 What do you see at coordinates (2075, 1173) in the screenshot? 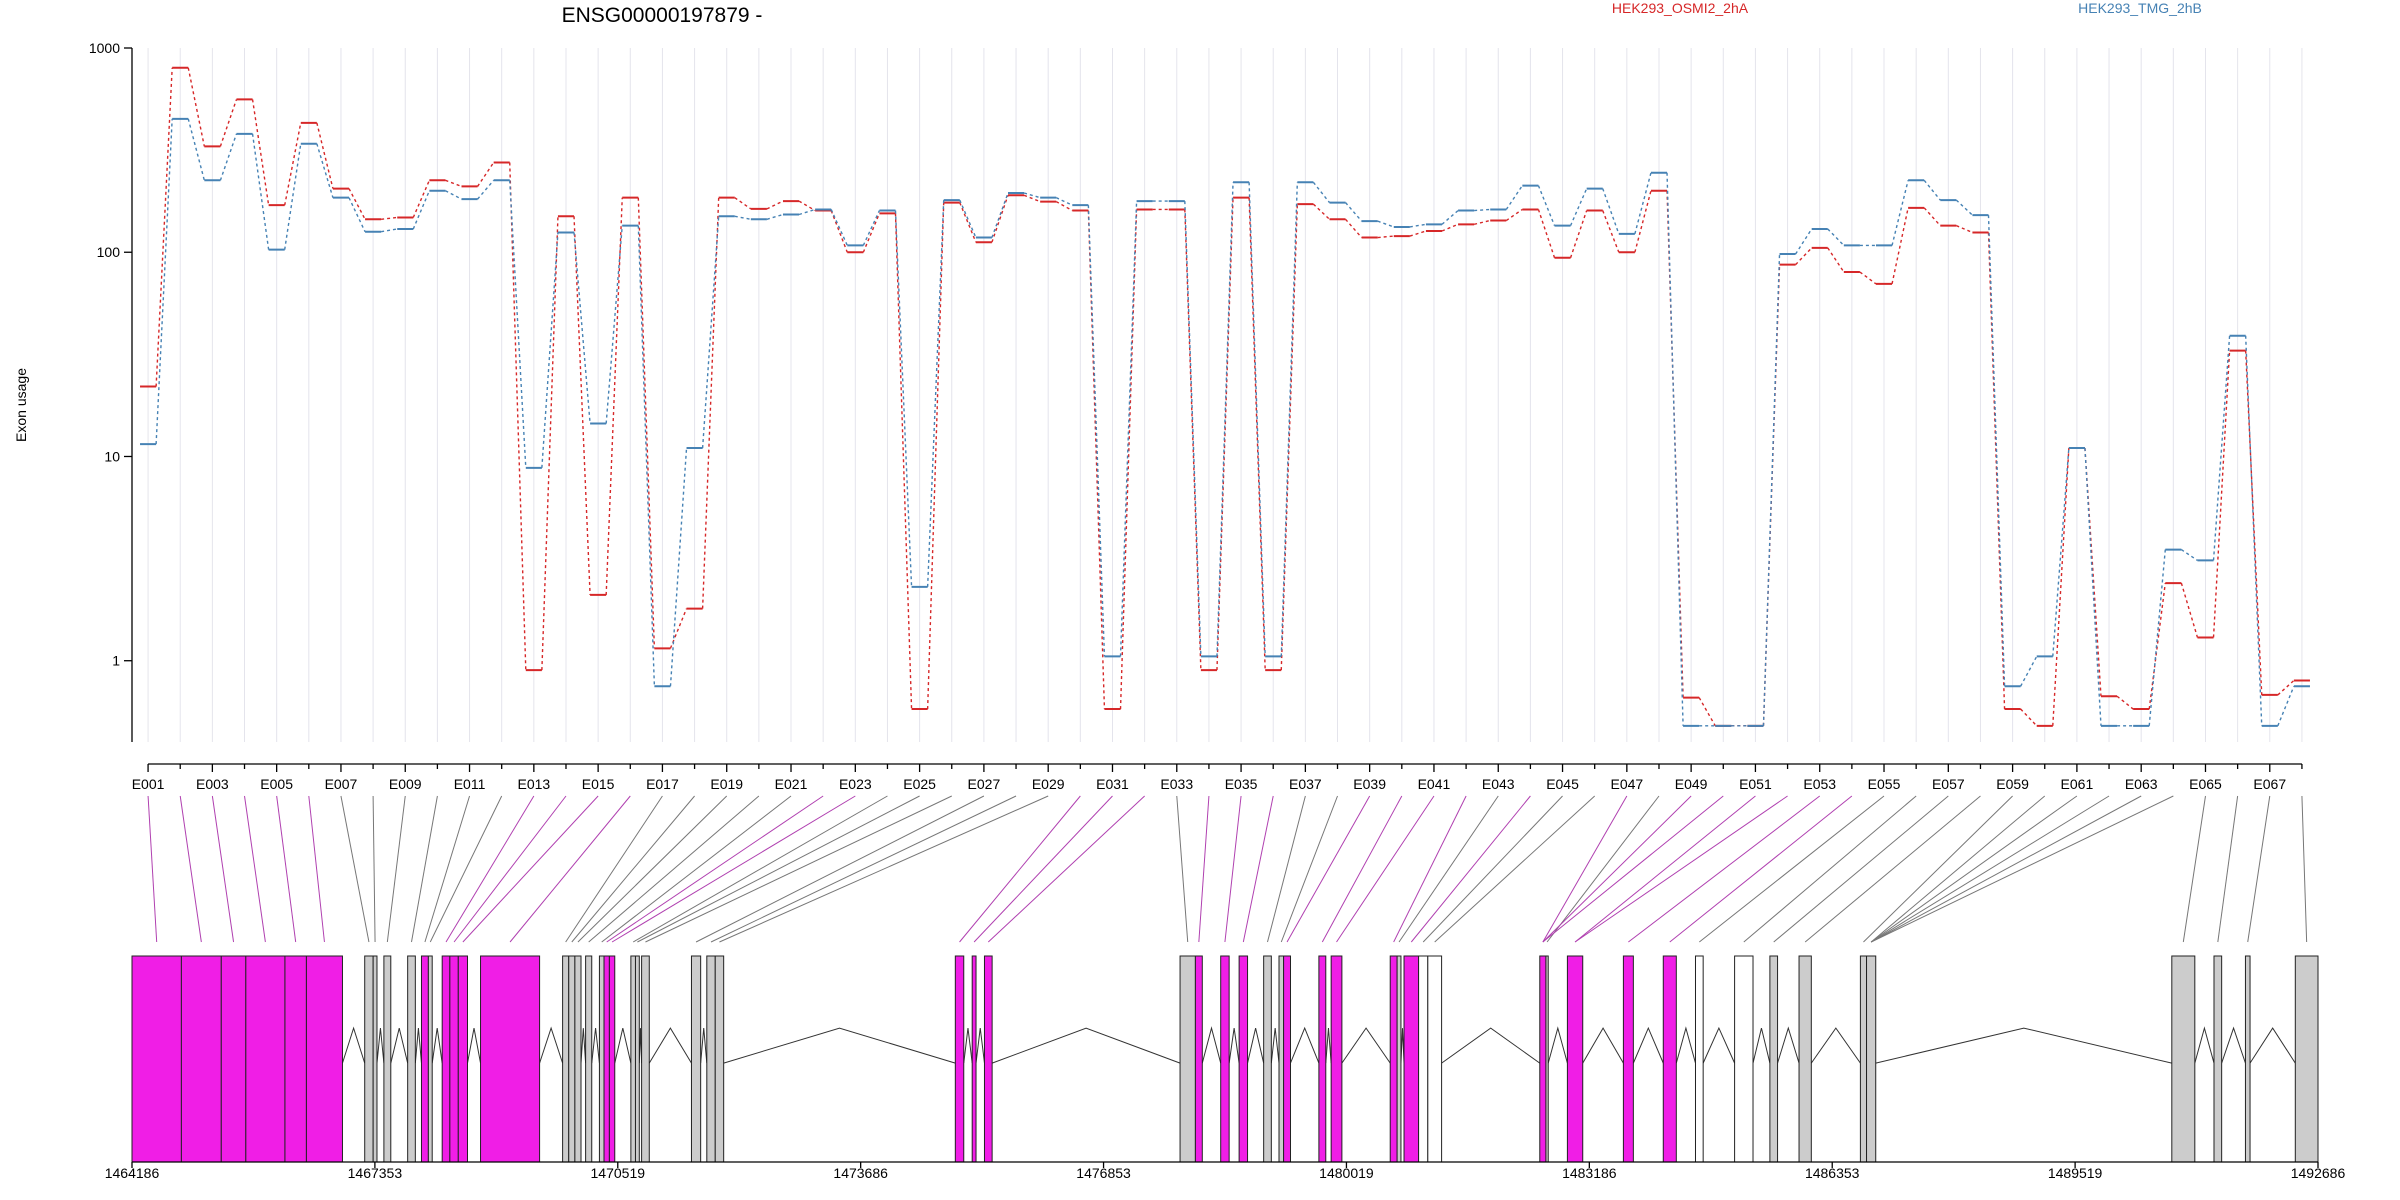
I see `coord-tick-label-1489519: 1489519` at bounding box center [2075, 1173].